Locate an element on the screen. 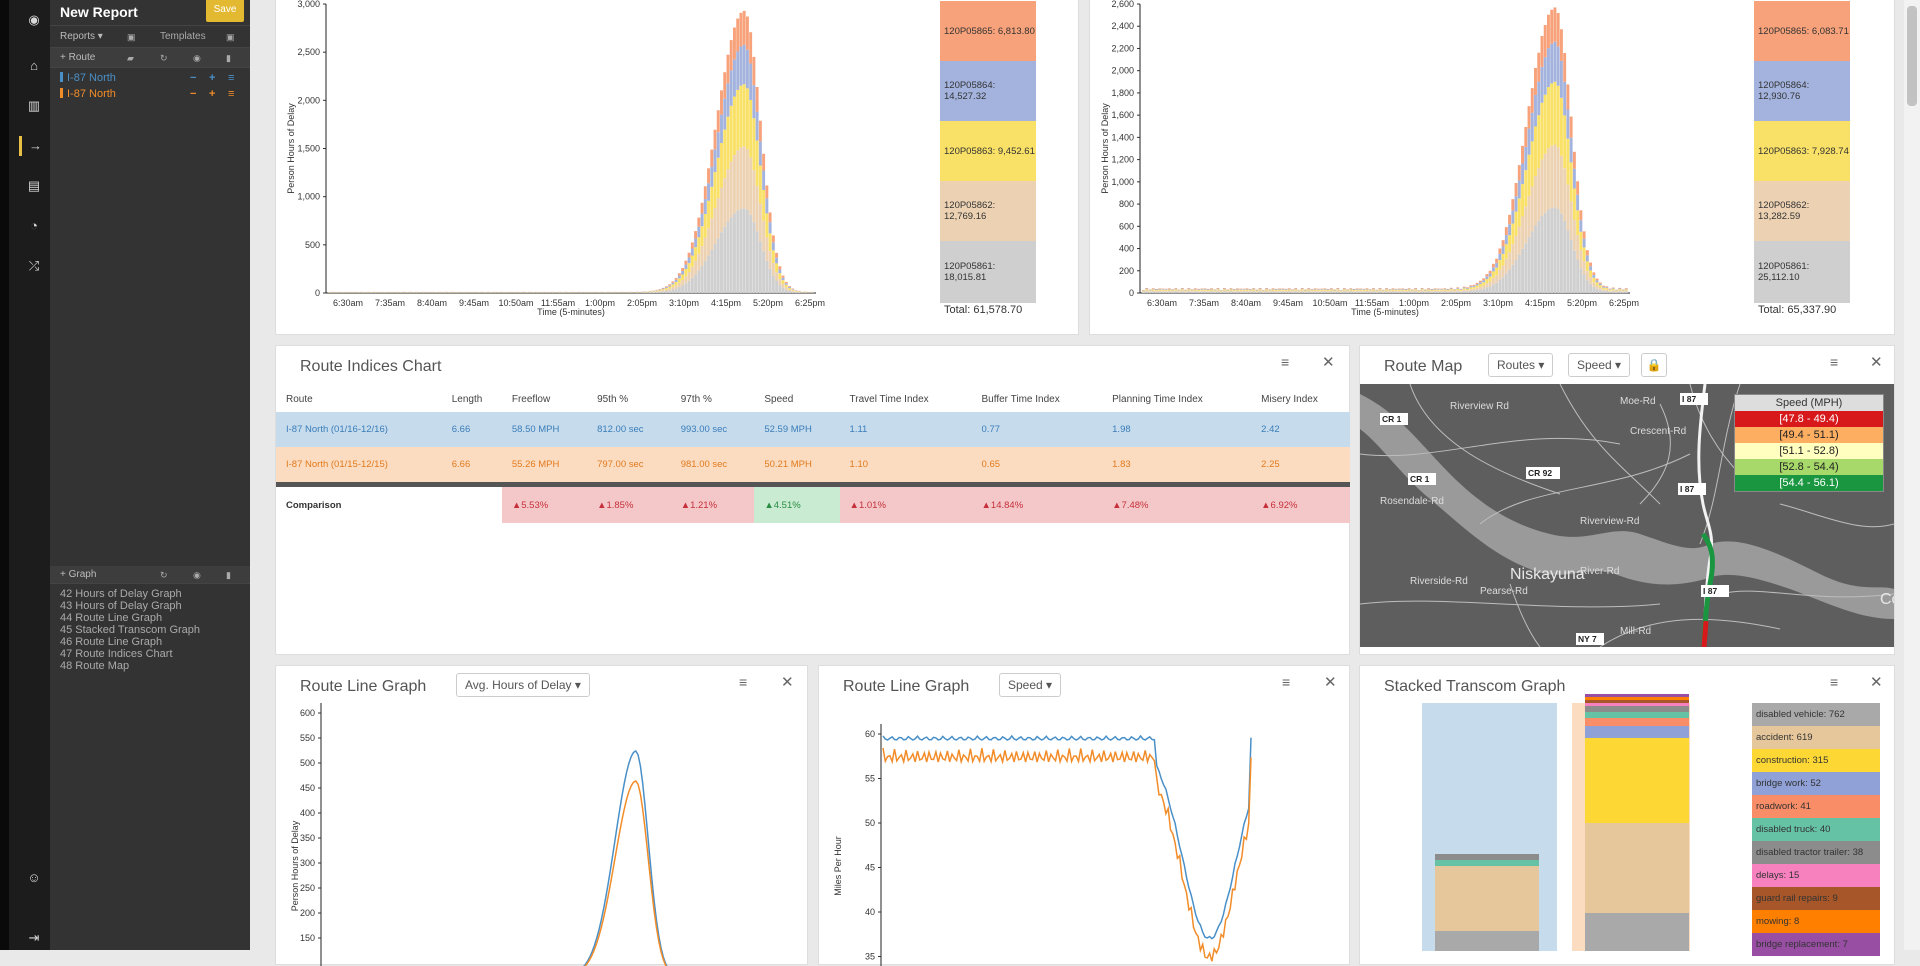 Image resolution: width=1920 pixels, height=966 pixels. graph-list-item: 42 Hours of Delay Graph is located at coordinates (150, 594).